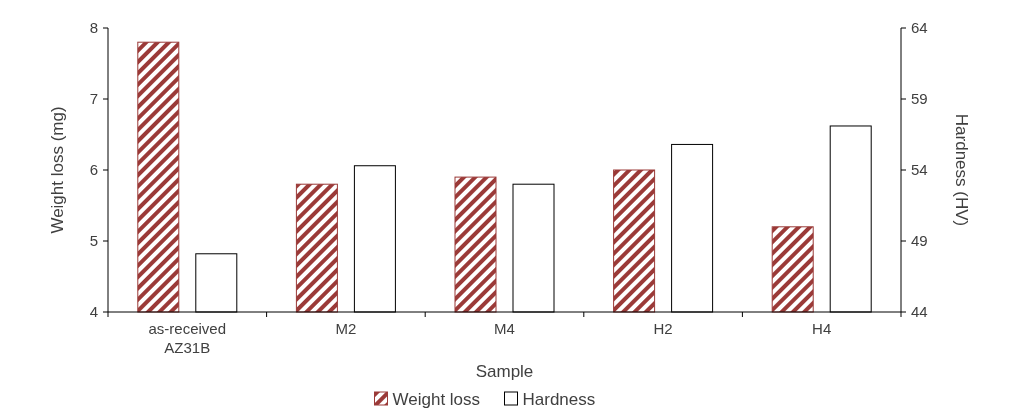 The image size is (1025, 416). What do you see at coordinates (919, 312) in the screenshot?
I see `y2-tick-label: 44` at bounding box center [919, 312].